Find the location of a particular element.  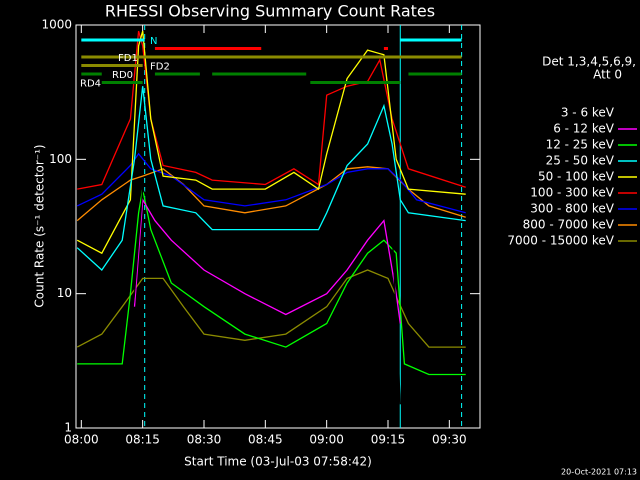

flag-label: FD2 is located at coordinates (160, 67).